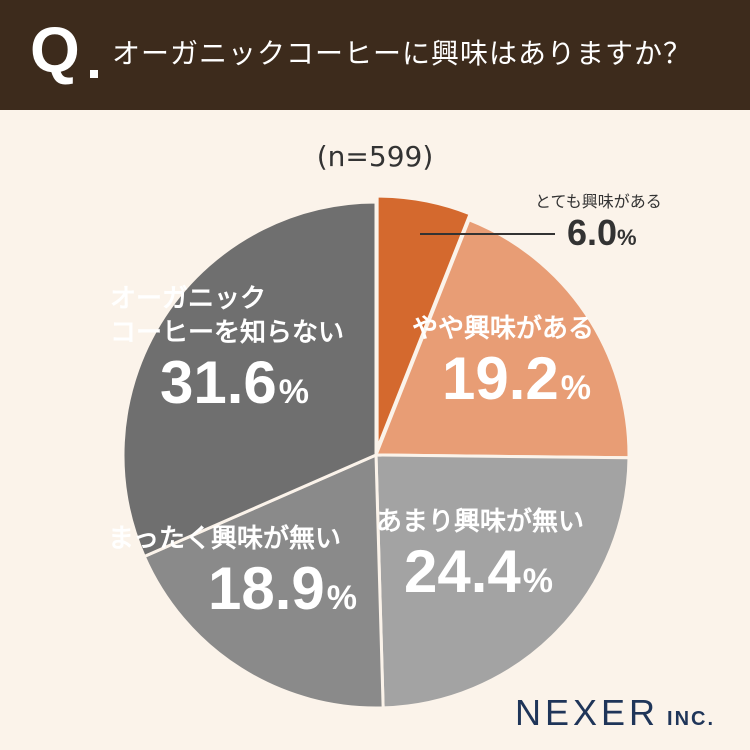 The width and height of the screenshot is (750, 750). What do you see at coordinates (402, 53) in the screenshot?
I see `question-title: オーガニックコーヒーに興味はありますか？` at bounding box center [402, 53].